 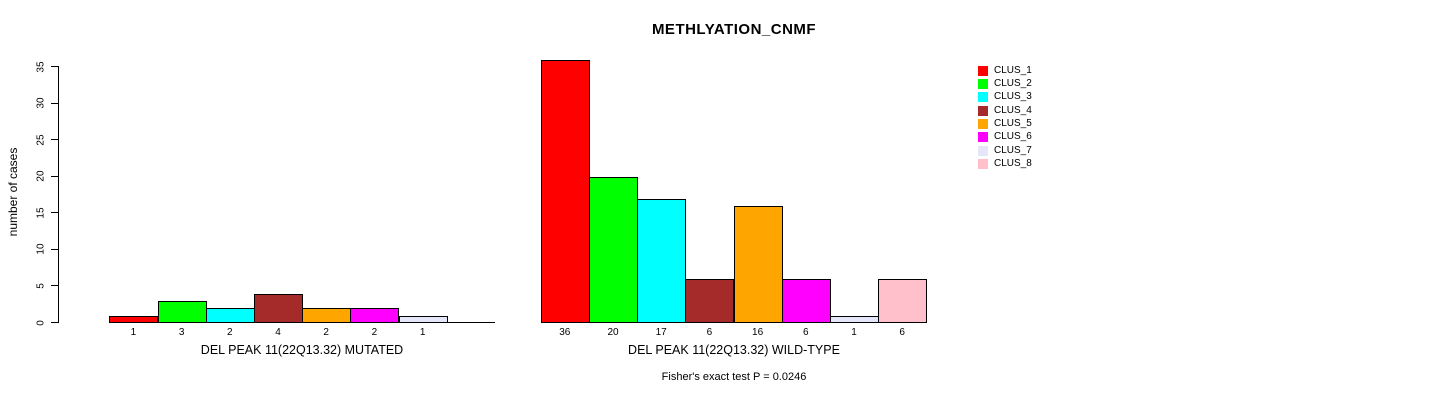 I want to click on x-axis-label-mutated: DEL PEAK 11(22Q13.32) MUTATED, so click(x=302, y=350).